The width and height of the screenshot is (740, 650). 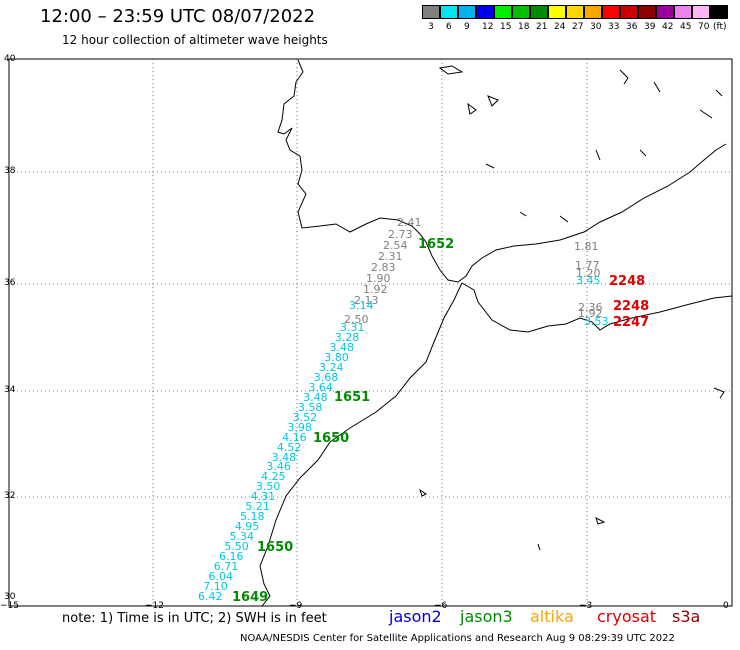 What do you see at coordinates (10, 496) in the screenshot?
I see `lat-tick-label: 32` at bounding box center [10, 496].